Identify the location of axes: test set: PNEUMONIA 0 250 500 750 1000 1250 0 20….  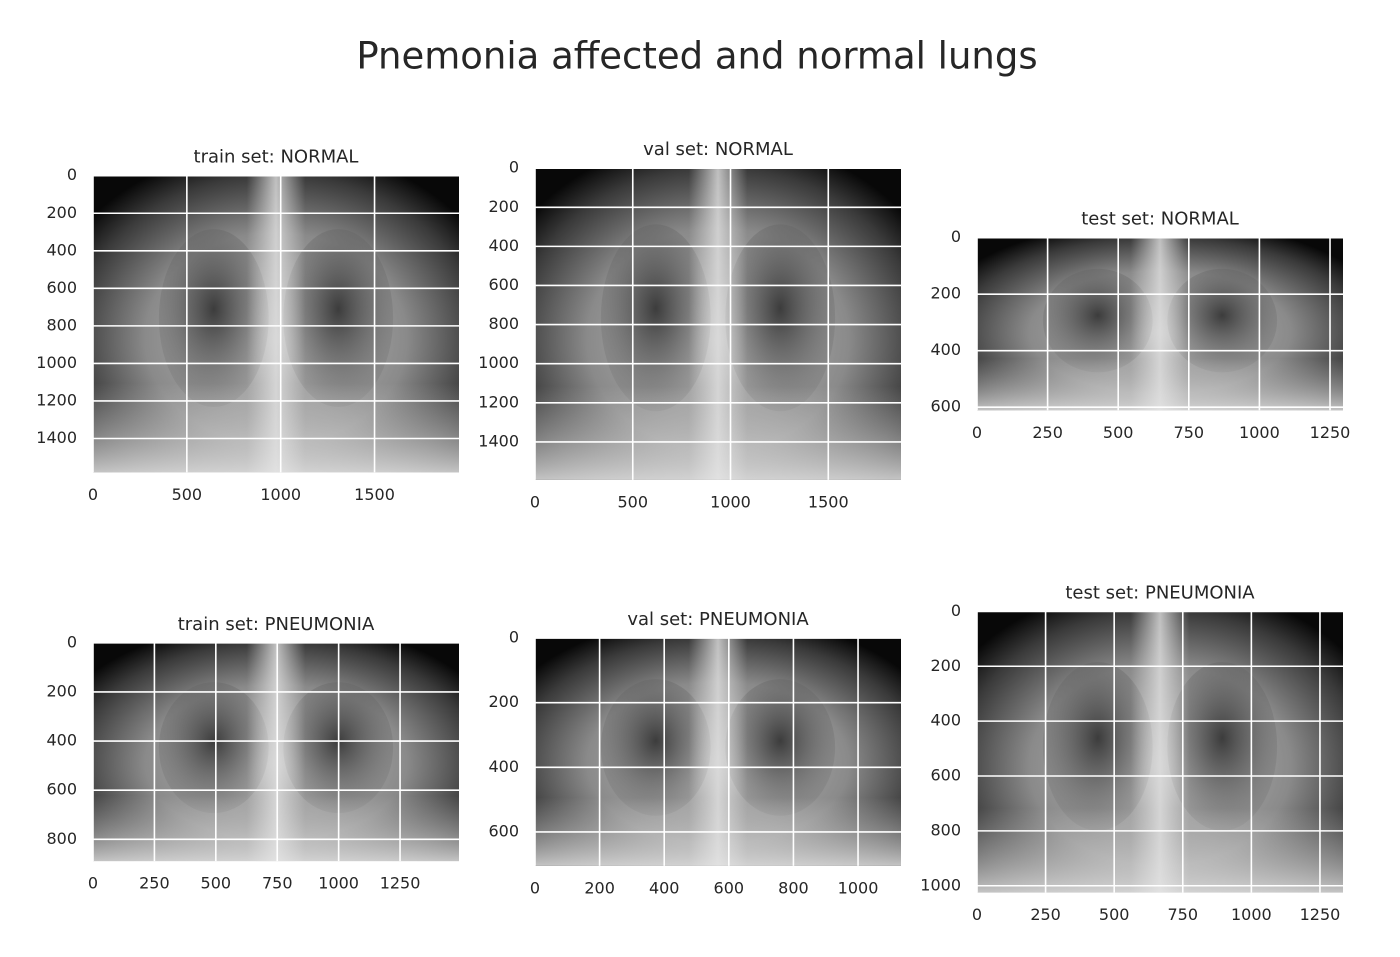
(1131, 753).